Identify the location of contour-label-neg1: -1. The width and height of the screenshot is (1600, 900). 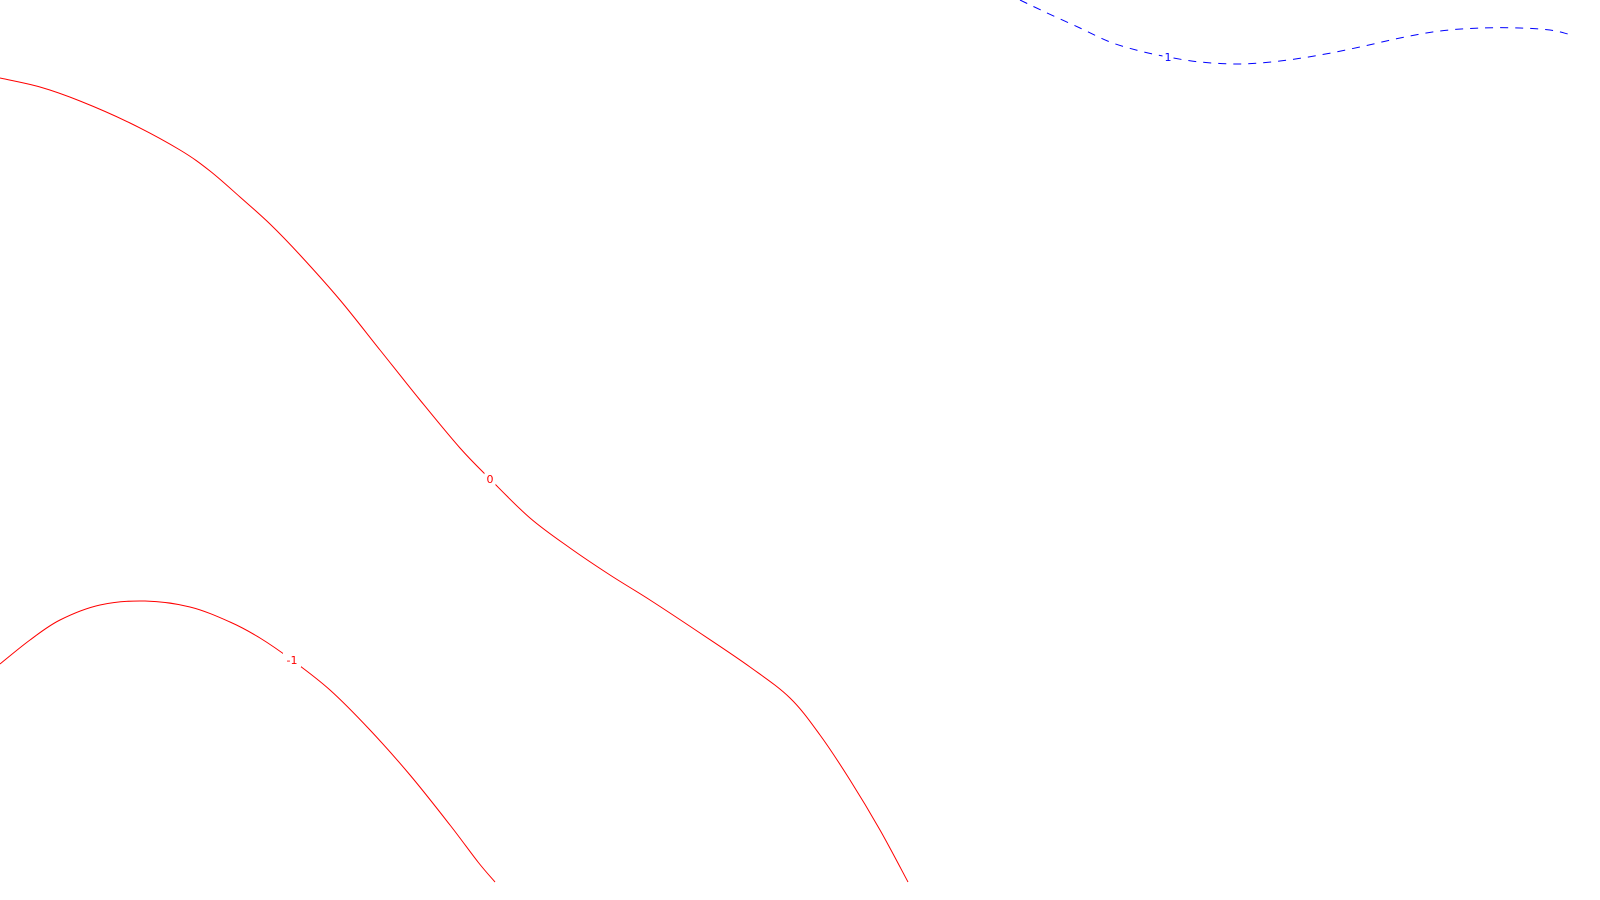
(292, 660).